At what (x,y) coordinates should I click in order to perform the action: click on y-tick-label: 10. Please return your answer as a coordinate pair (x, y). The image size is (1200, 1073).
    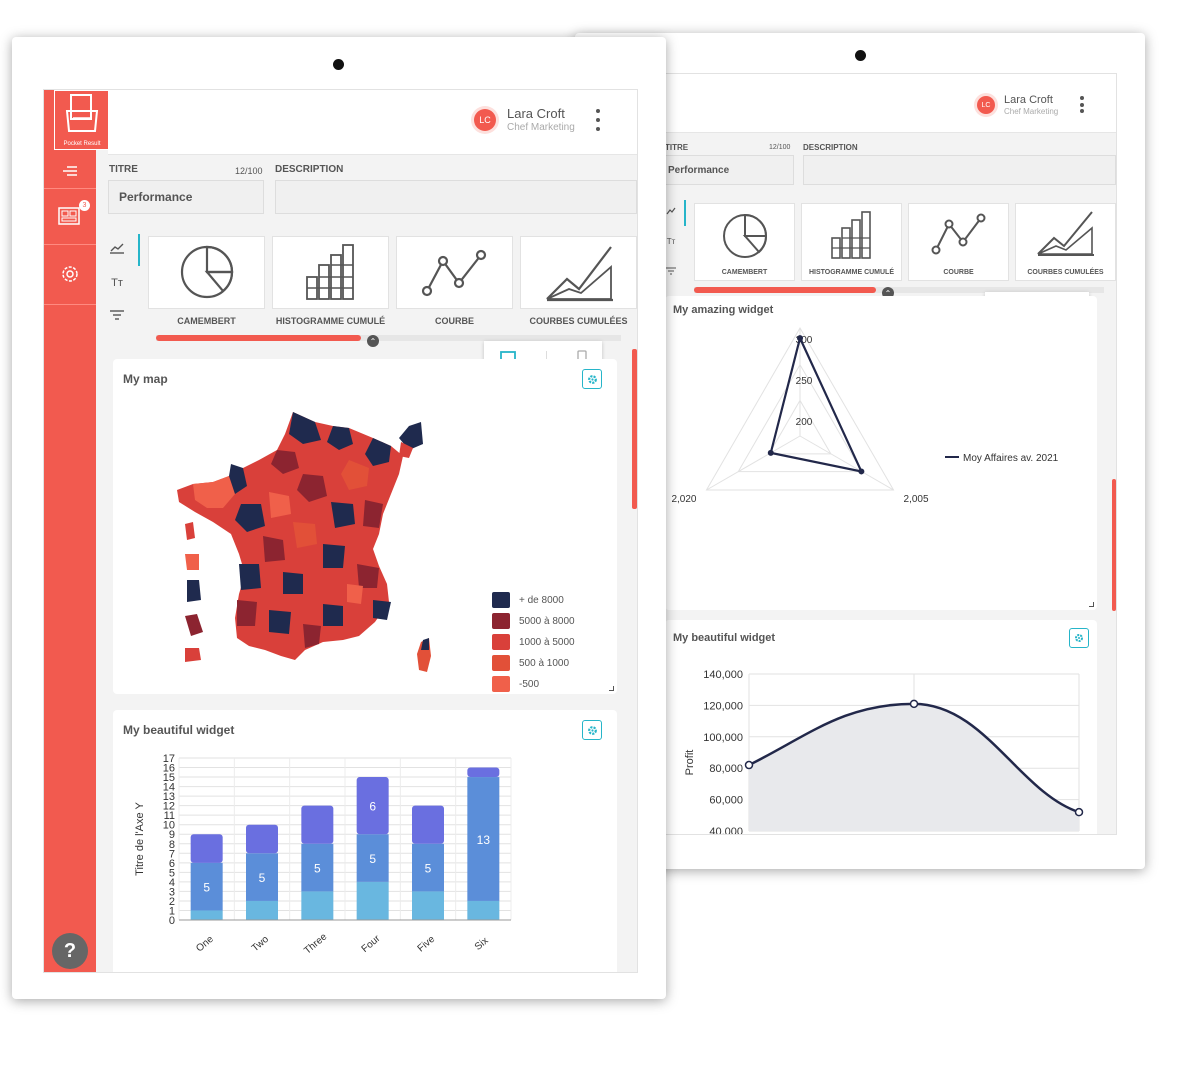
    Looking at the image, I should click on (169, 826).